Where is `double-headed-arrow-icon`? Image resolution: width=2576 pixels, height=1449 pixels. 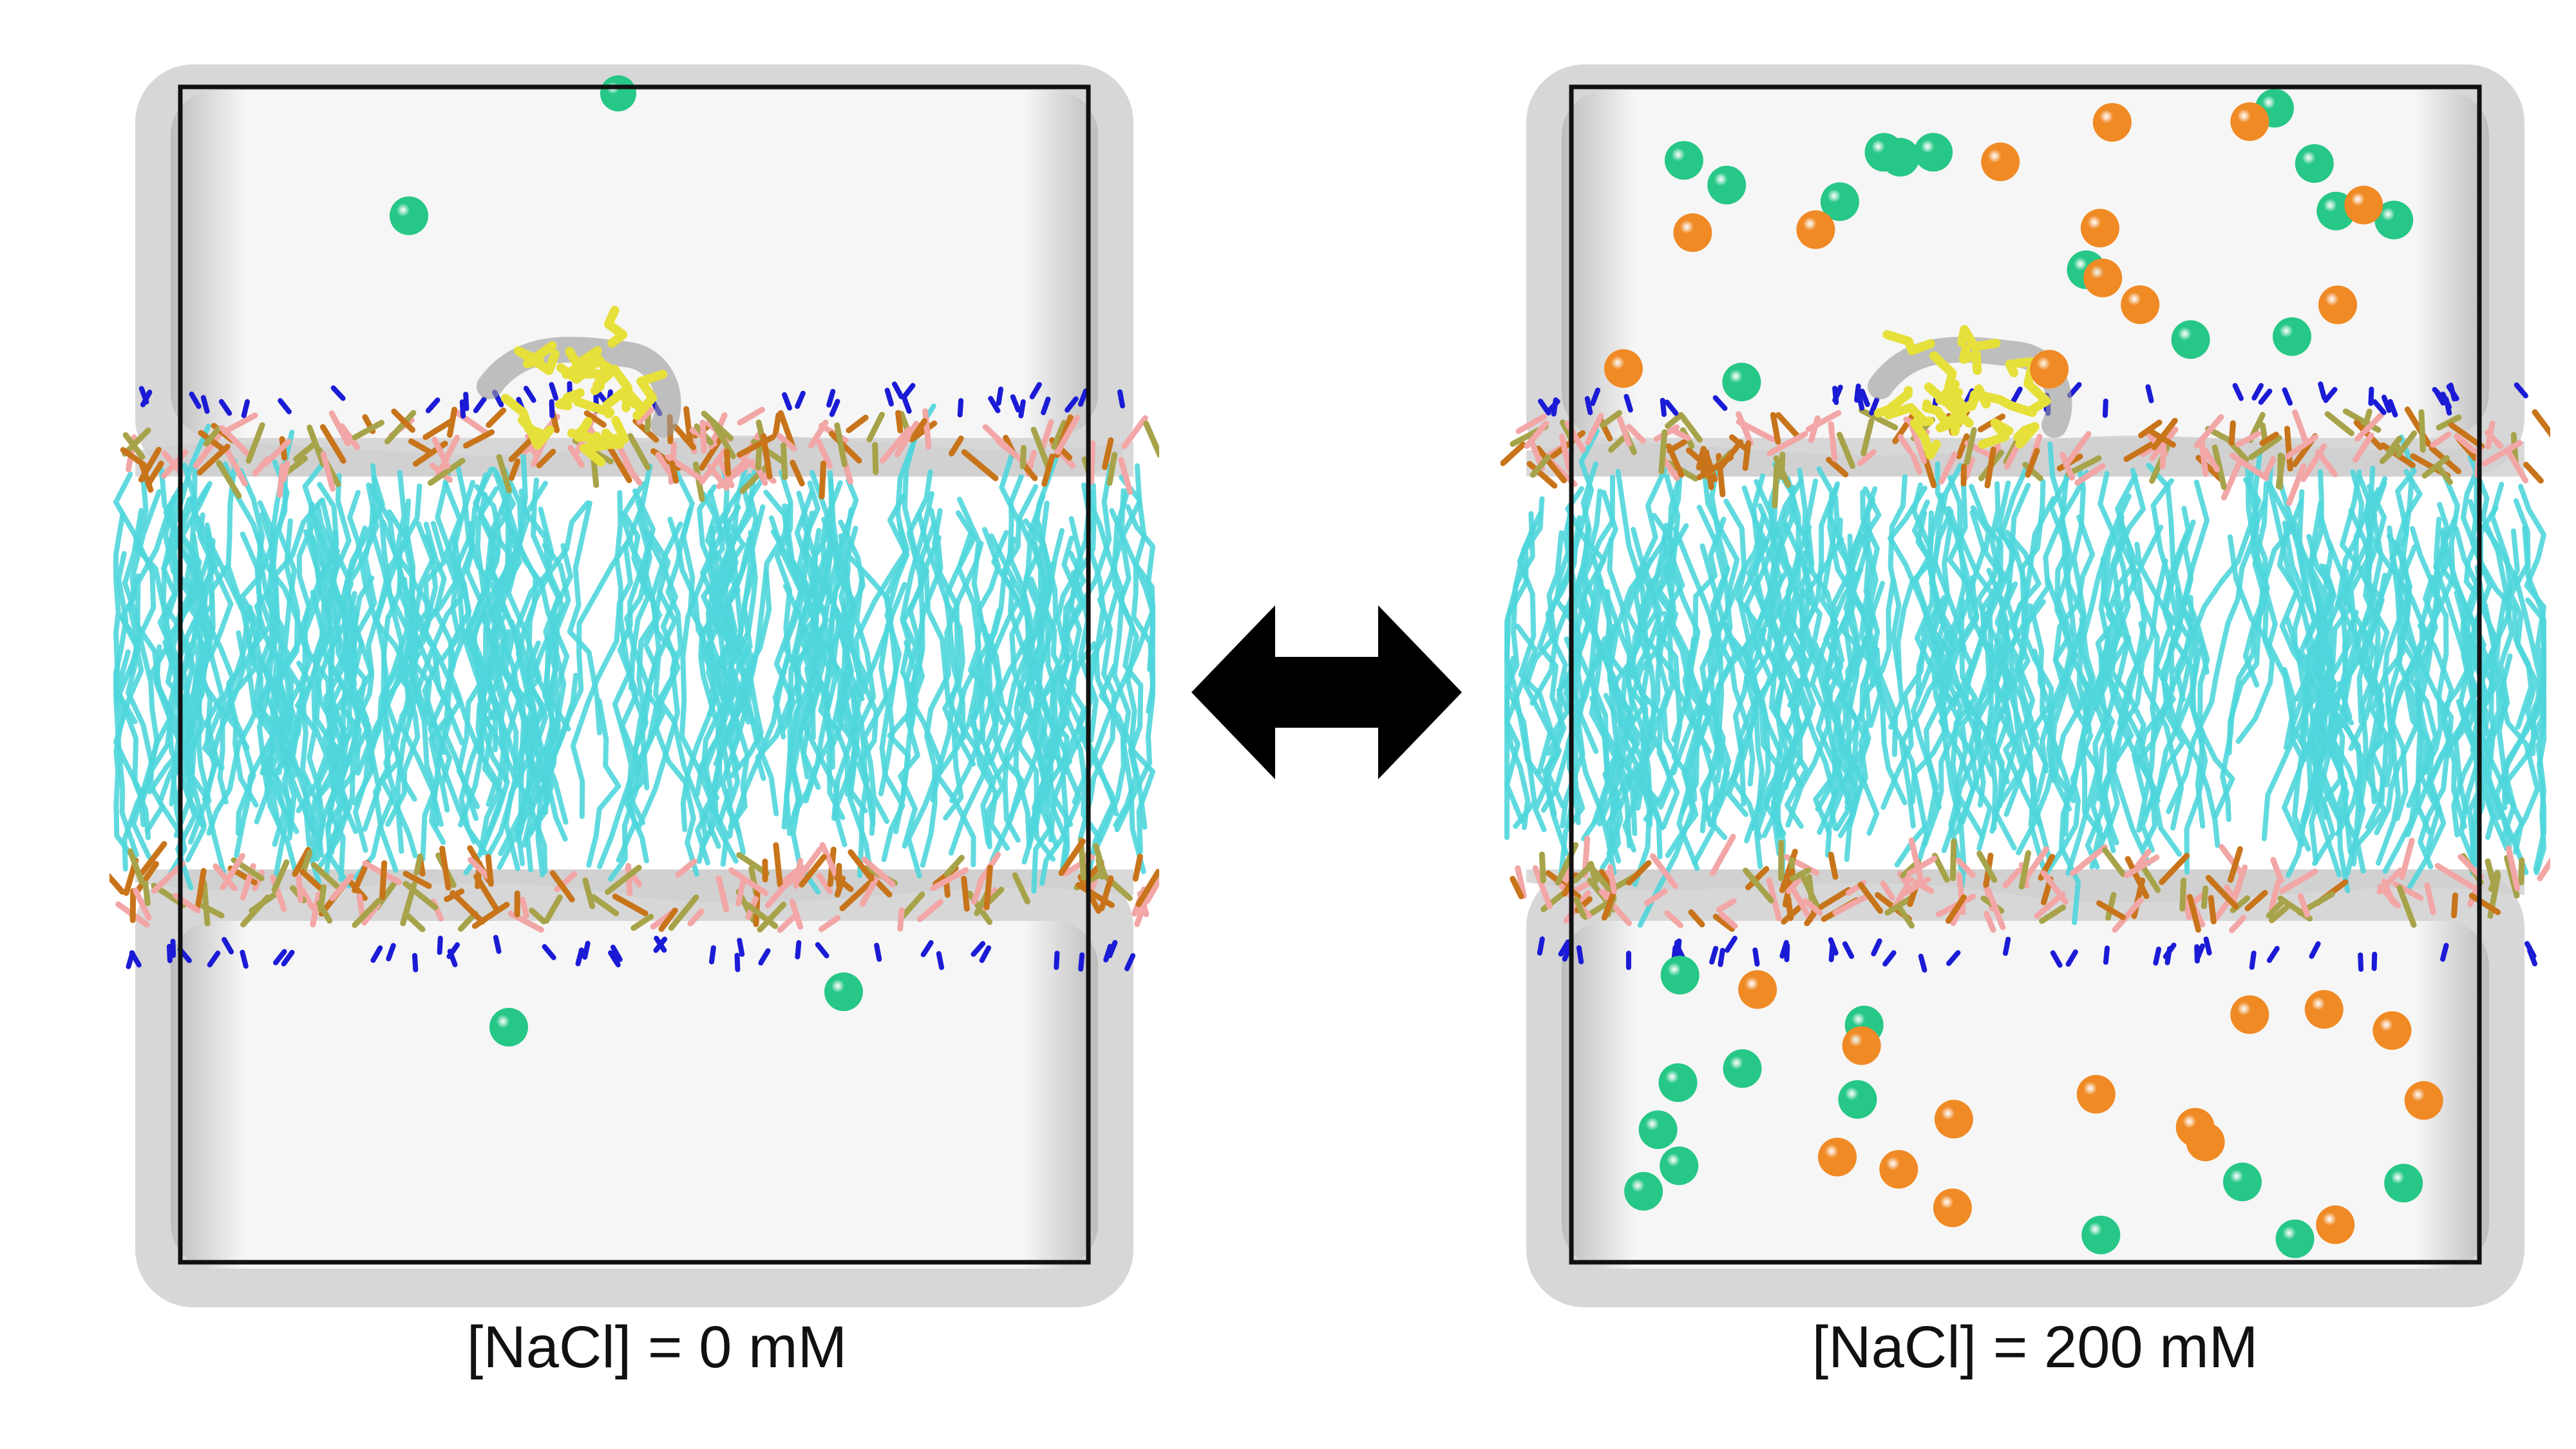 double-headed-arrow-icon is located at coordinates (1326, 692).